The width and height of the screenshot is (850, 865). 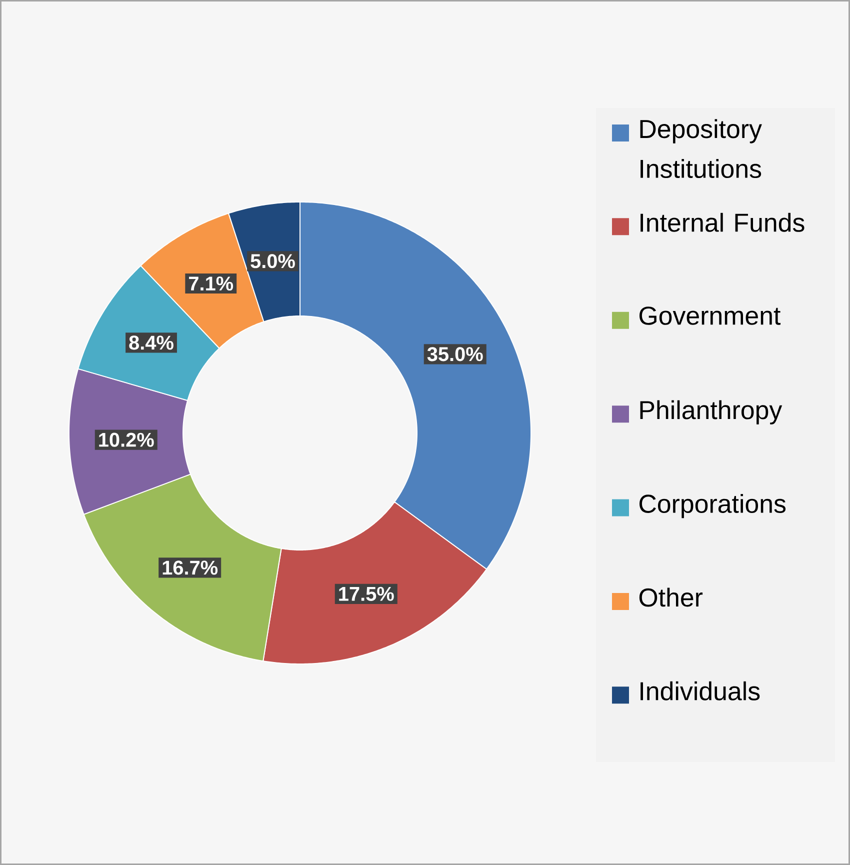 What do you see at coordinates (151, 343) in the screenshot?
I see `data-label: 8.4%` at bounding box center [151, 343].